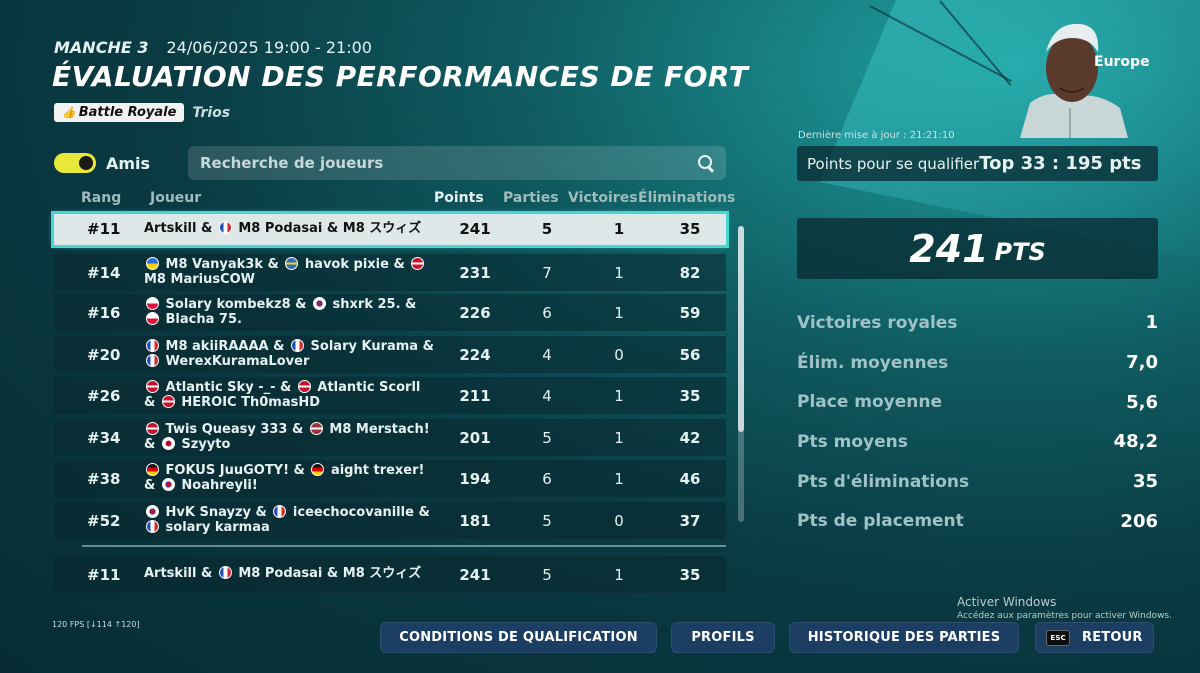 This screenshot has height=673, width=1200. I want to click on row-players: Artskill & M8 Podasai & M8 スウィズ, so click(283, 228).